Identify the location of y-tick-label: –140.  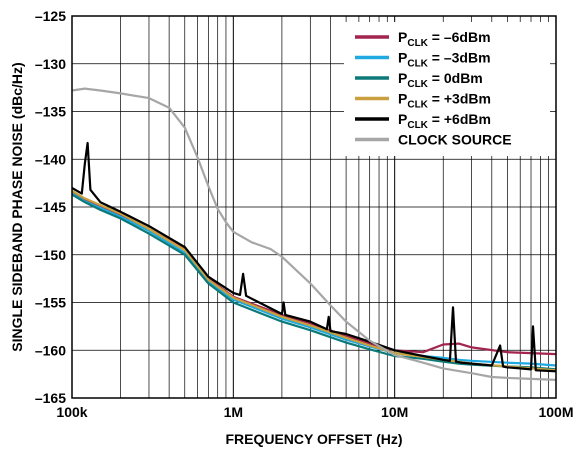
(50, 159).